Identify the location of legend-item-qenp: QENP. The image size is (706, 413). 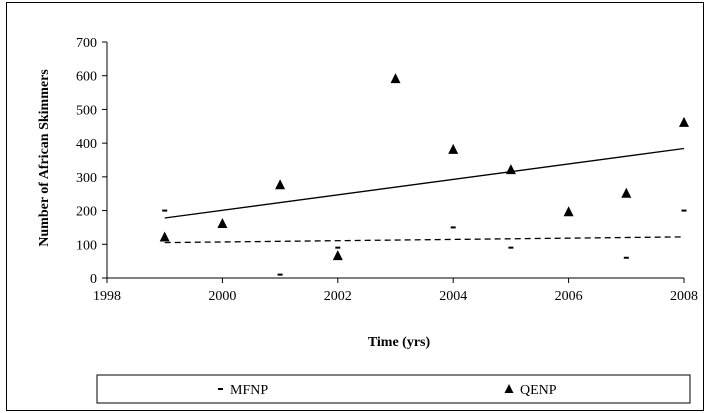
(530, 390).